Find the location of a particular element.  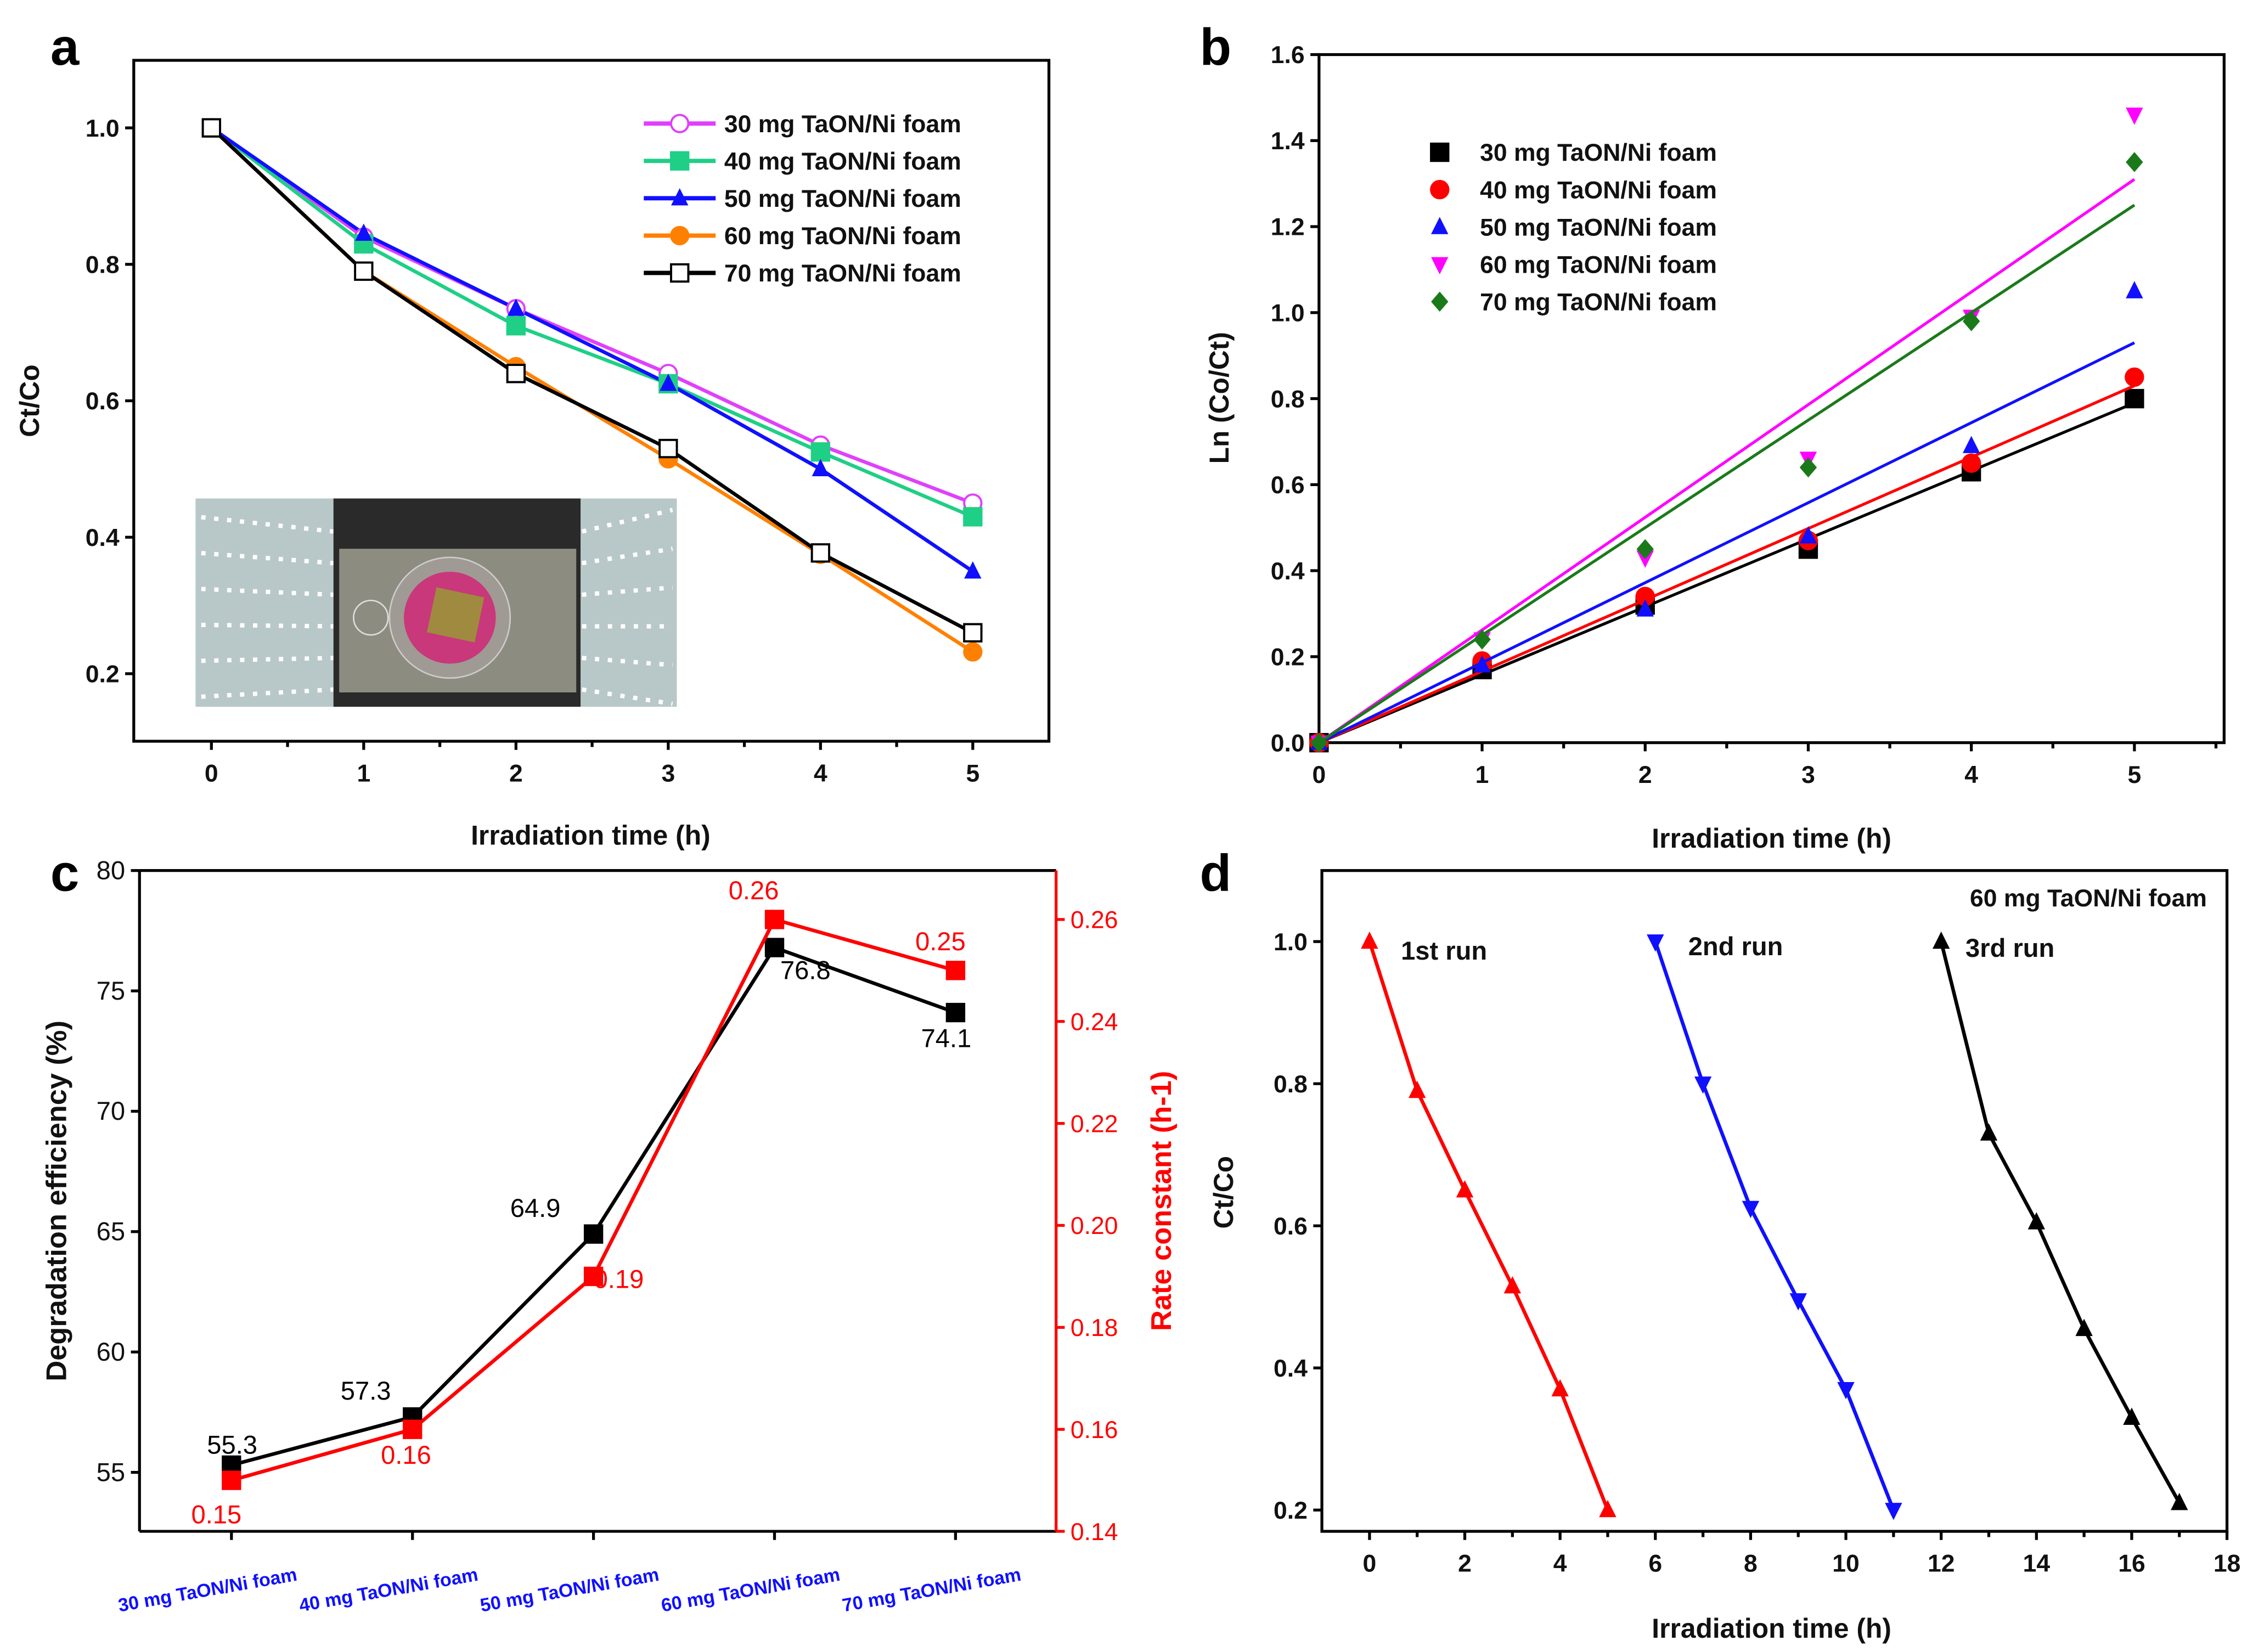

panel-label-b: b is located at coordinates (1216, 47).